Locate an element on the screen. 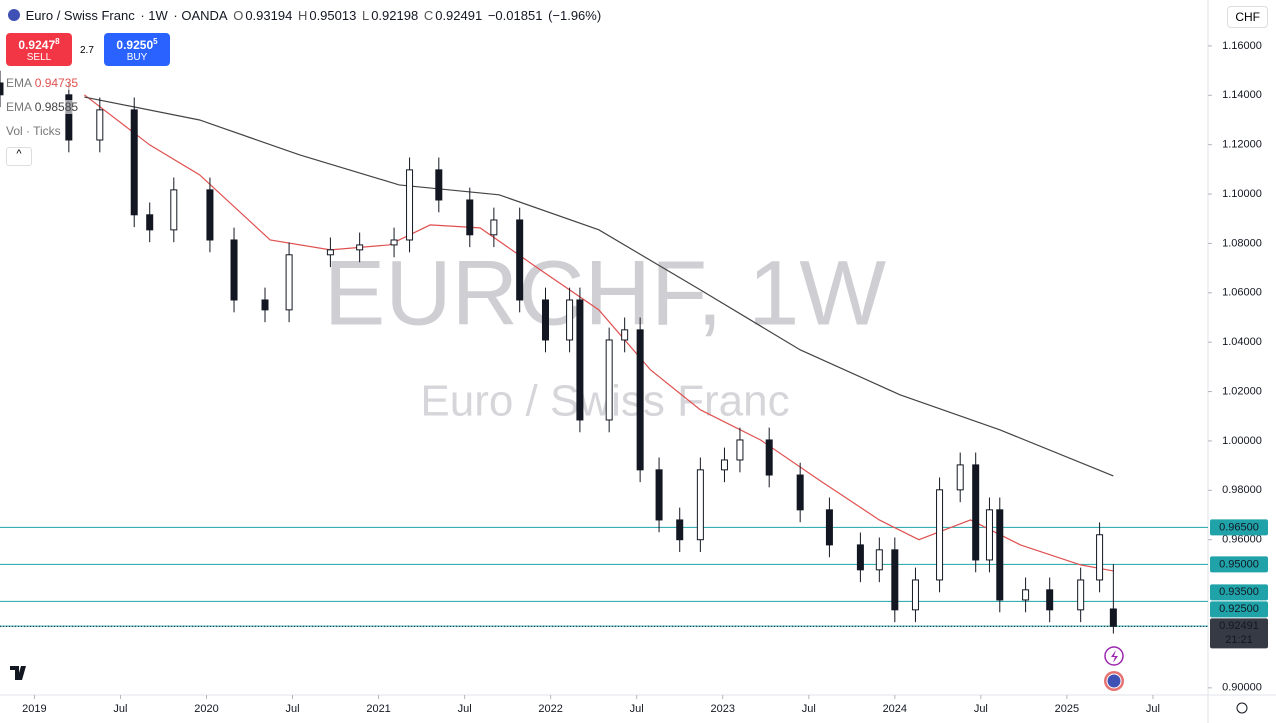 This screenshot has width=1276, height=723. close-value: 0.92491 is located at coordinates (459, 15).